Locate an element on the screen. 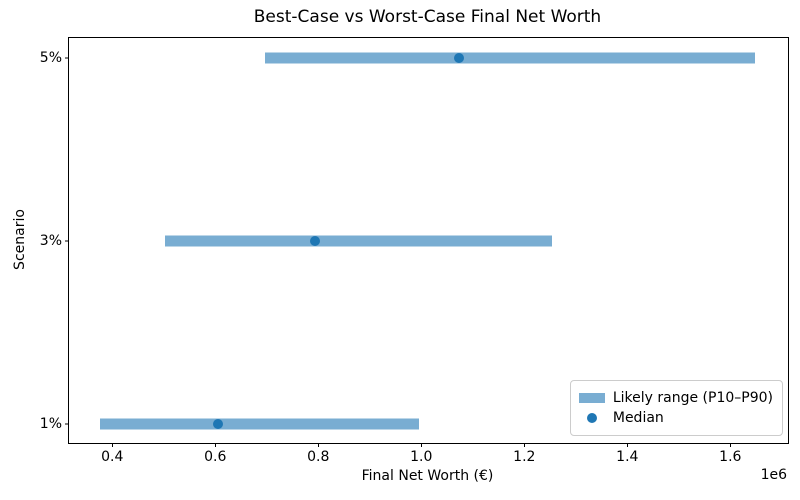 Image resolution: width=800 pixels, height=500 pixels. x-axis-label: Final Net Worth (€) is located at coordinates (427, 476).